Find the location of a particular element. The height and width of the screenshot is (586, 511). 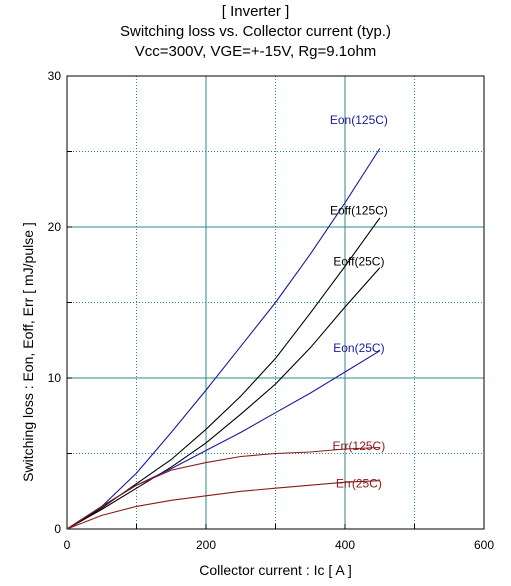

series-line-err-25c is located at coordinates (223, 505).